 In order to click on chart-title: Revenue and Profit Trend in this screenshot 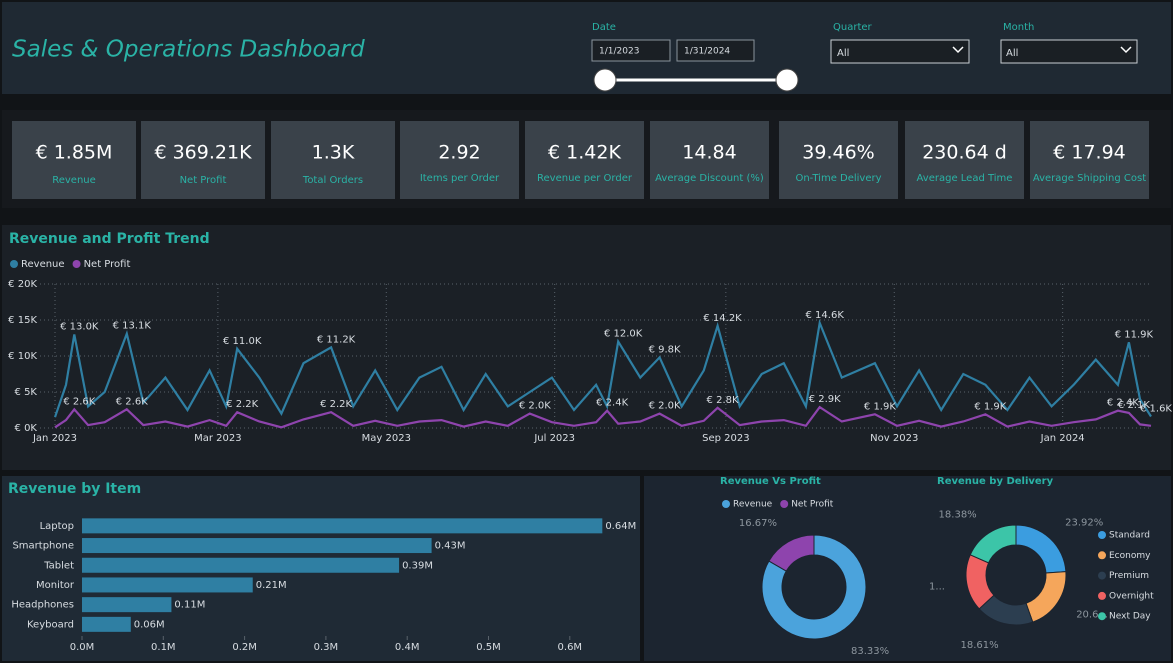, I will do `click(109, 239)`.